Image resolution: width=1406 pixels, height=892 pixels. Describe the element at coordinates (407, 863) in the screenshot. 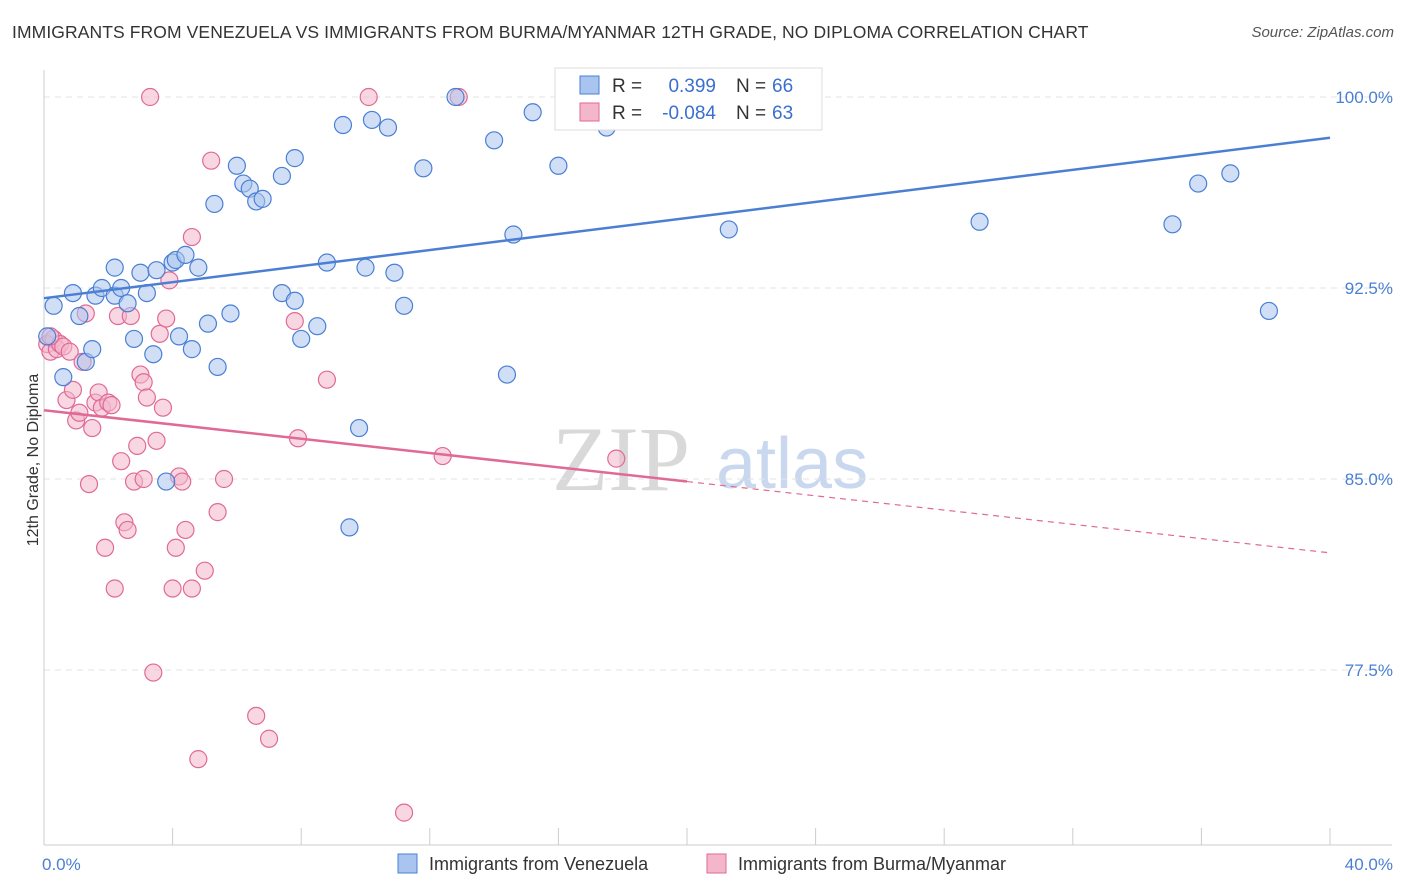

I see `legend-venezuela-swatch` at that location.